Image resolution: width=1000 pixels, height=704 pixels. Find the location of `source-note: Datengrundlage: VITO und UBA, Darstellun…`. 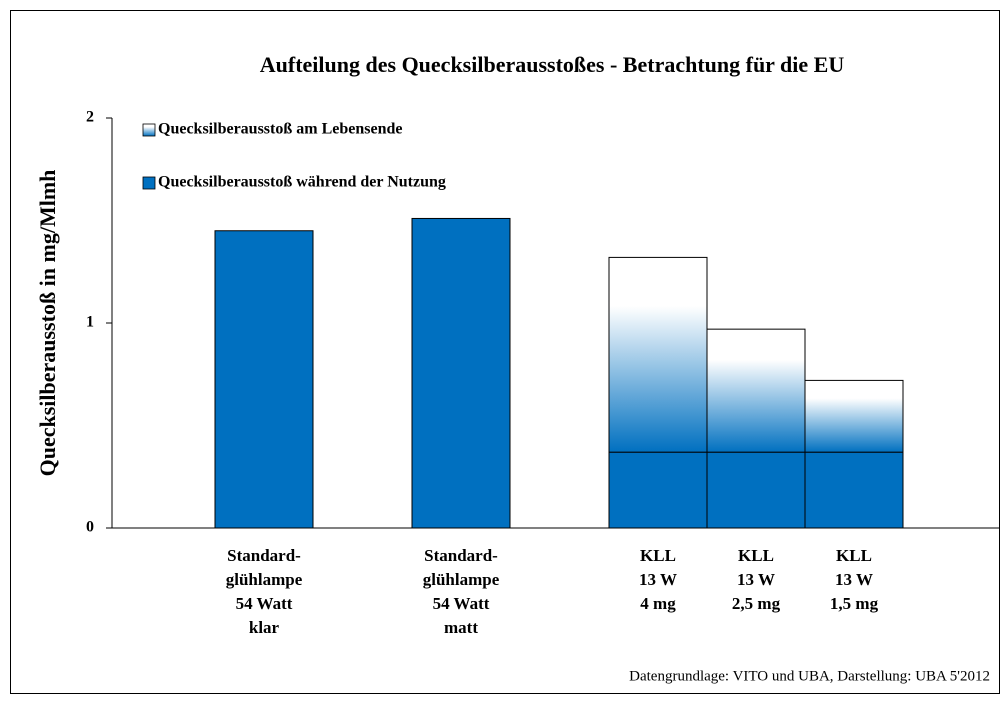

source-note: Datengrundlage: VITO und UBA, Darstellun… is located at coordinates (809, 676).